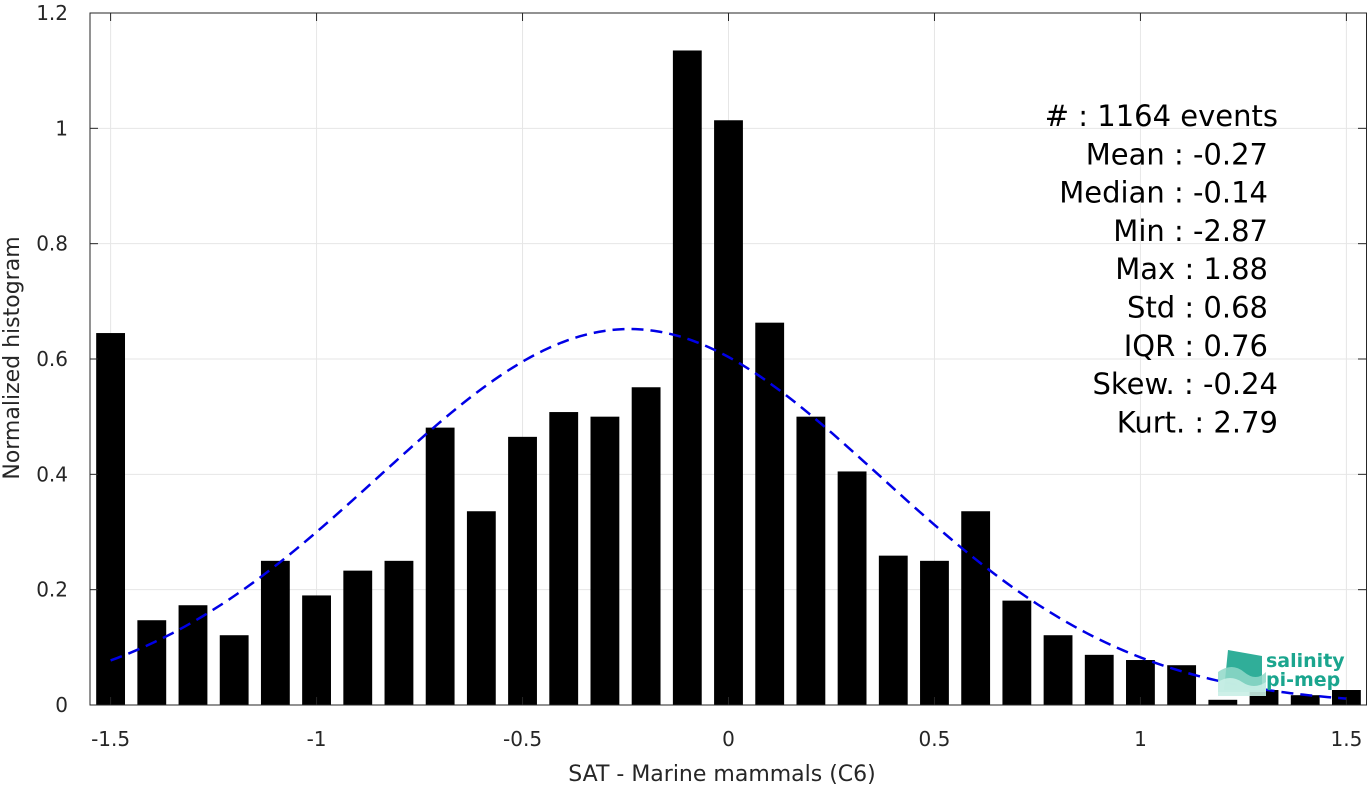  Describe the element at coordinates (52, 244) in the screenshot. I see `y-tick-label-4: 0.8` at that location.